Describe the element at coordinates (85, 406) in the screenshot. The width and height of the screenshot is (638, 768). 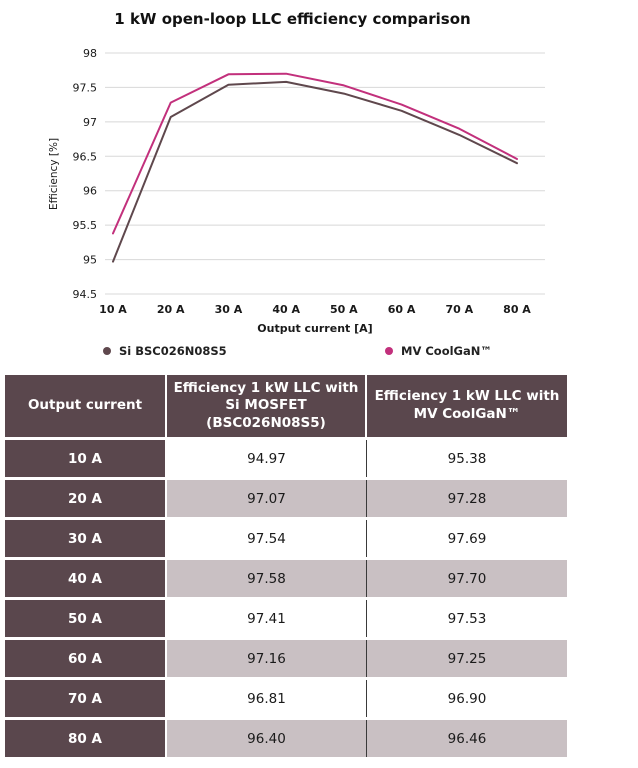
I see `header-output-current: Output current` at that location.